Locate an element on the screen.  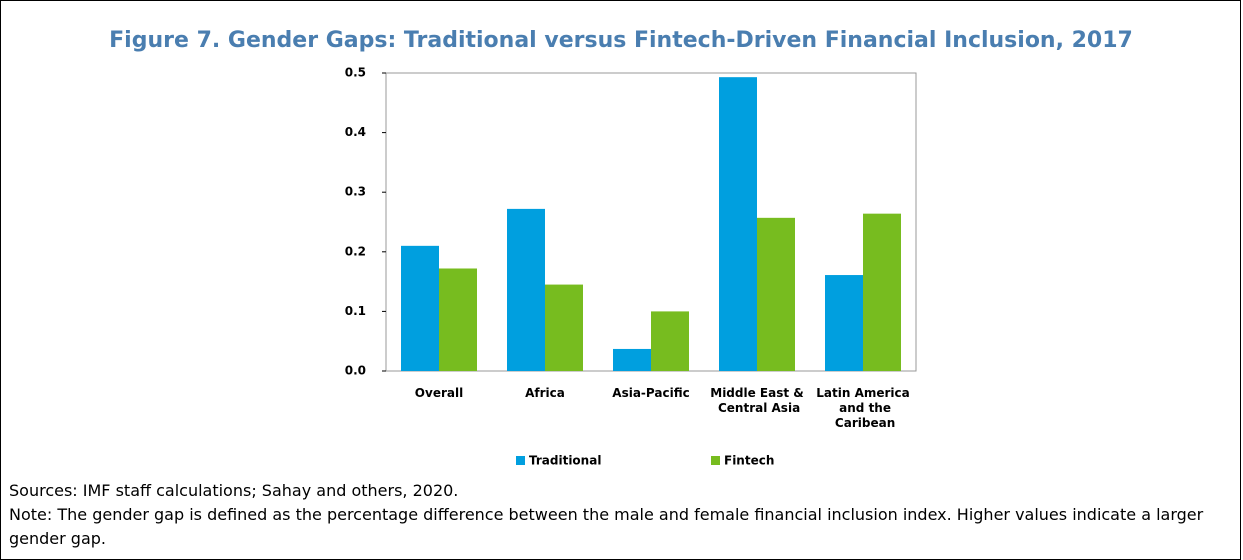
y-tick-label: 0.4 is located at coordinates (355, 132).